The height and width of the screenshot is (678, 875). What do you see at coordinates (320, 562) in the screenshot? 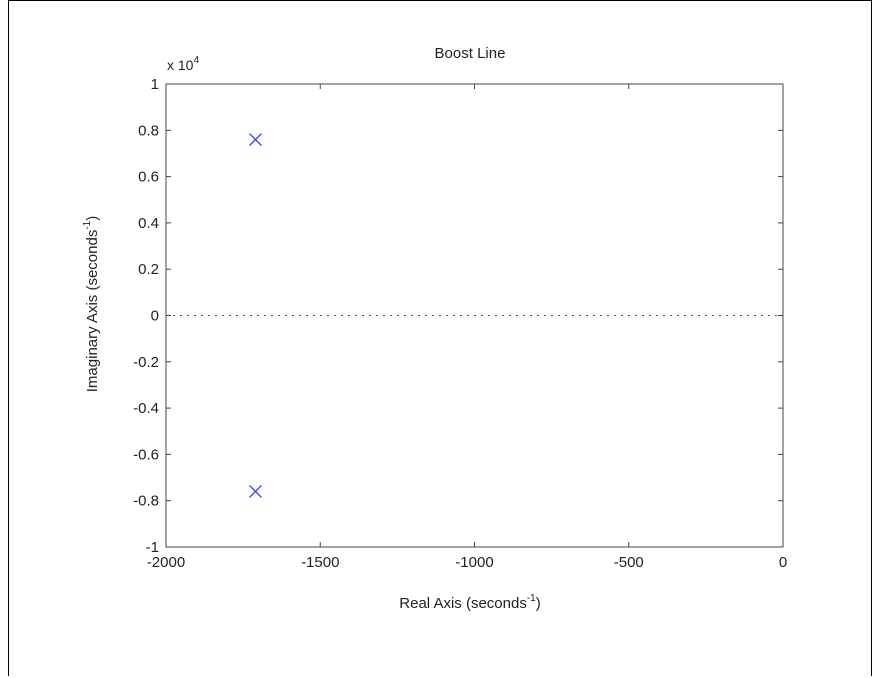
I see `x-tick-label: -1500` at bounding box center [320, 562].